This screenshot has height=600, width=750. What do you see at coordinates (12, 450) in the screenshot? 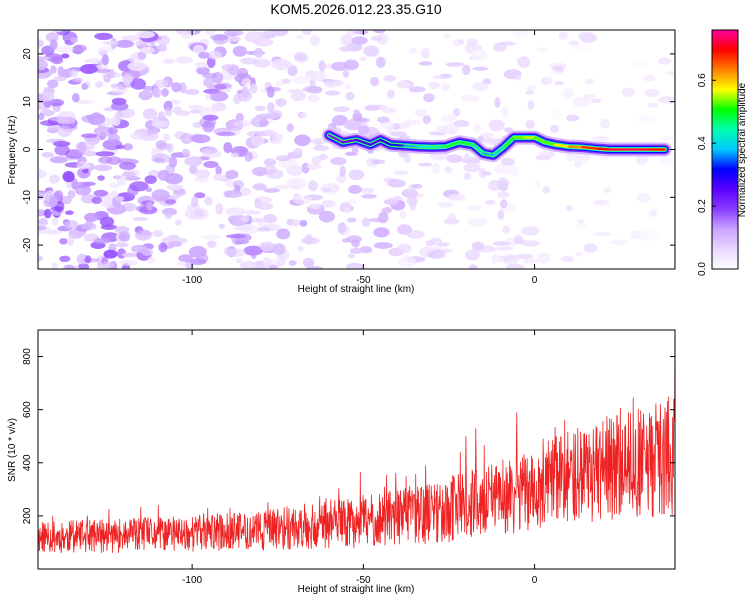
I see `snr-y-label: SNR (10 * v/v)` at bounding box center [12, 450].